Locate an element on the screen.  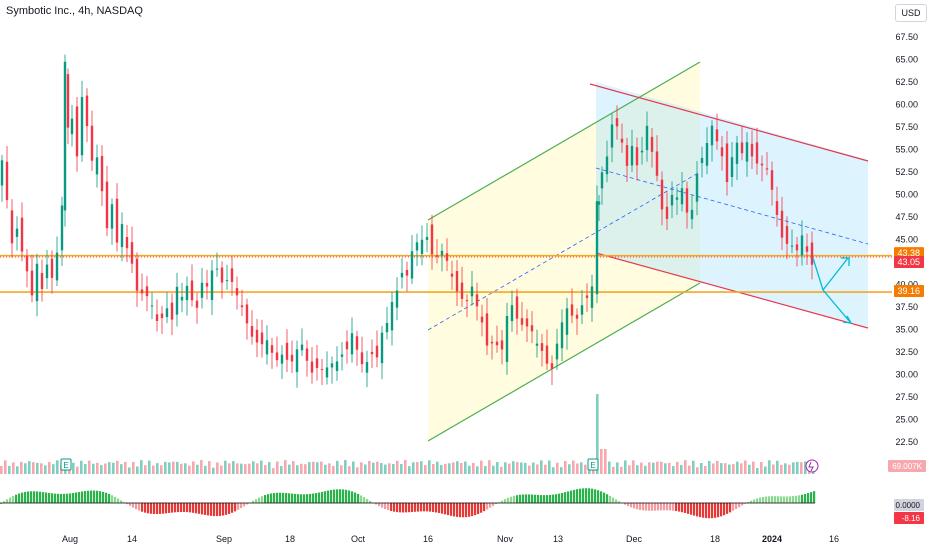
projection-arrow is located at coordinates (835, 274).